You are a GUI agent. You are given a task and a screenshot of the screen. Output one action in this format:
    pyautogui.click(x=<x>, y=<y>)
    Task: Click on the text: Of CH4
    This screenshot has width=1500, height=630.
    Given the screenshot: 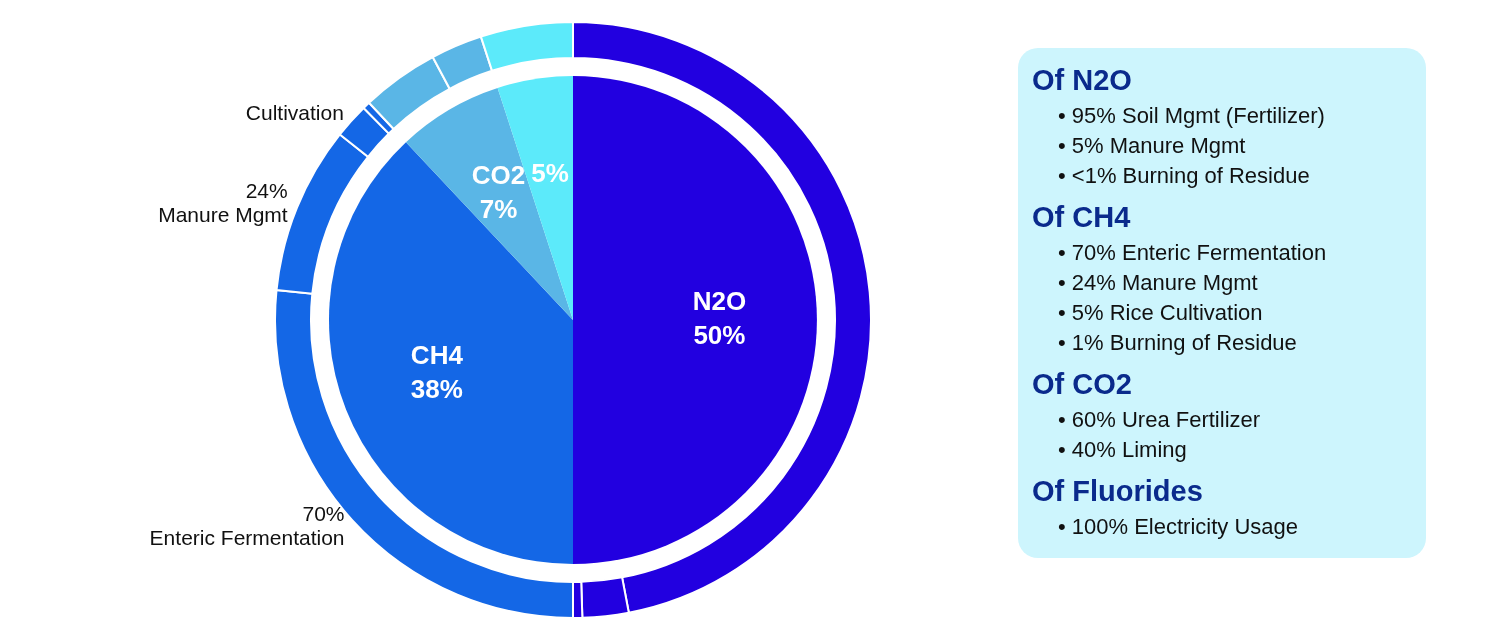 What is the action you would take?
    pyautogui.click(x=1082, y=217)
    